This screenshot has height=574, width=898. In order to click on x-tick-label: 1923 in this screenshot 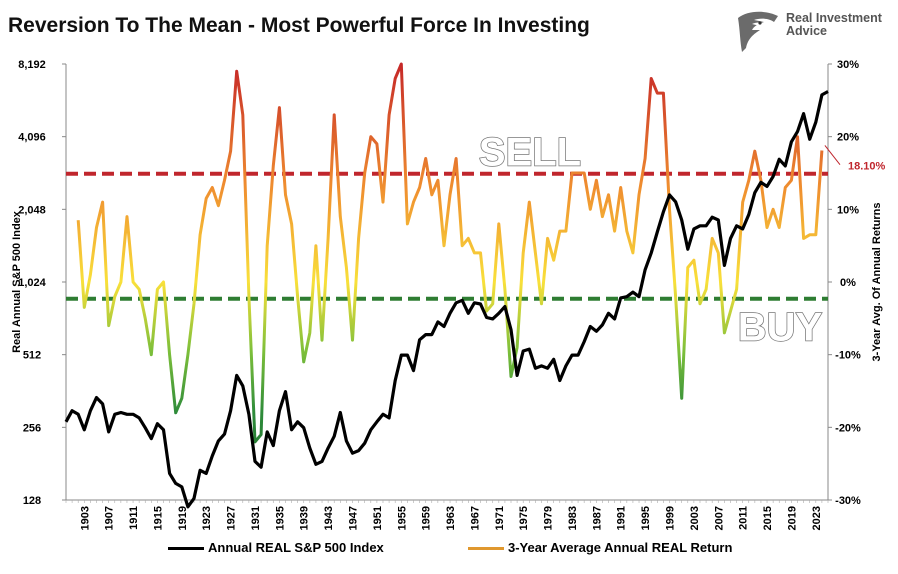, I will do `click(207, 518)`.